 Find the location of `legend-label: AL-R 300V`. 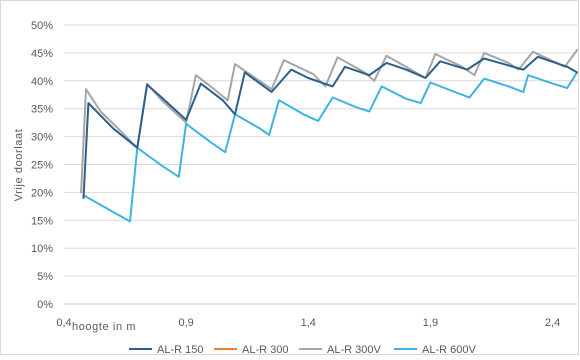

legend-label: AL-R 300V is located at coordinates (354, 349).